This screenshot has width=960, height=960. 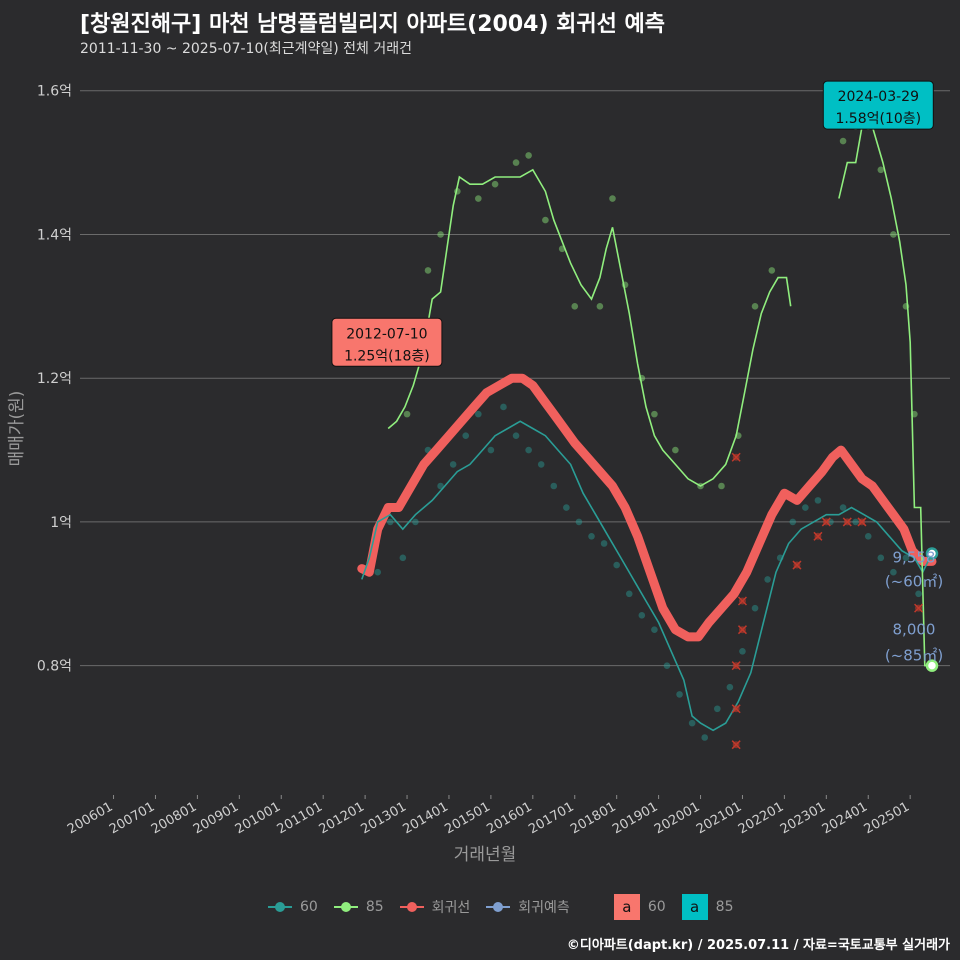 What do you see at coordinates (694, 907) in the screenshot?
I see `legend-box-85: a` at bounding box center [694, 907].